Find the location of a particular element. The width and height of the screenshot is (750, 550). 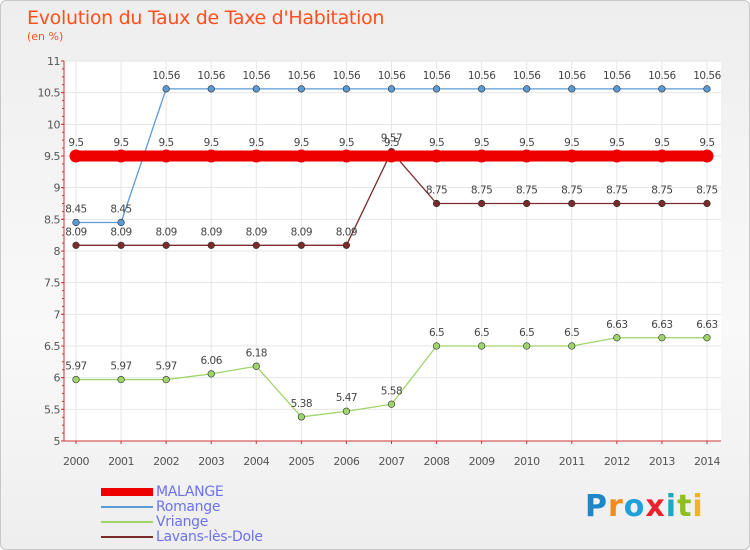

legend-label-romange: Romange is located at coordinates (188, 507).